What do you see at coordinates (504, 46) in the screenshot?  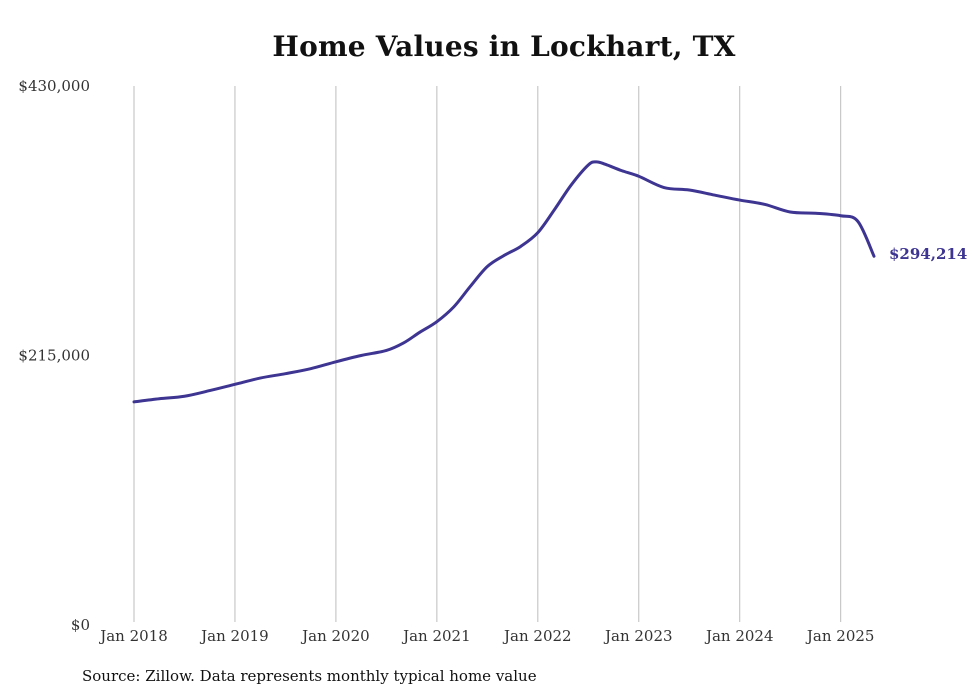 I see `chart-title: Home Values in Lockhart, TX` at bounding box center [504, 46].